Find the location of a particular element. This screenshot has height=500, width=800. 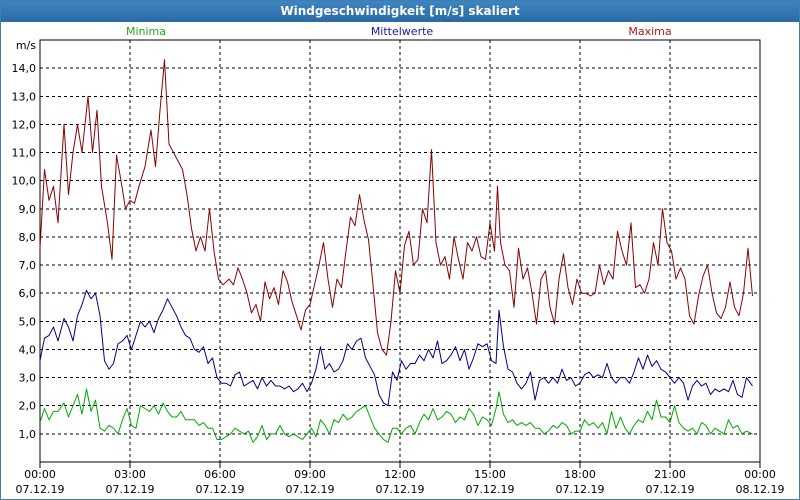

y-tick-label: 4,0 is located at coordinates (28, 349).